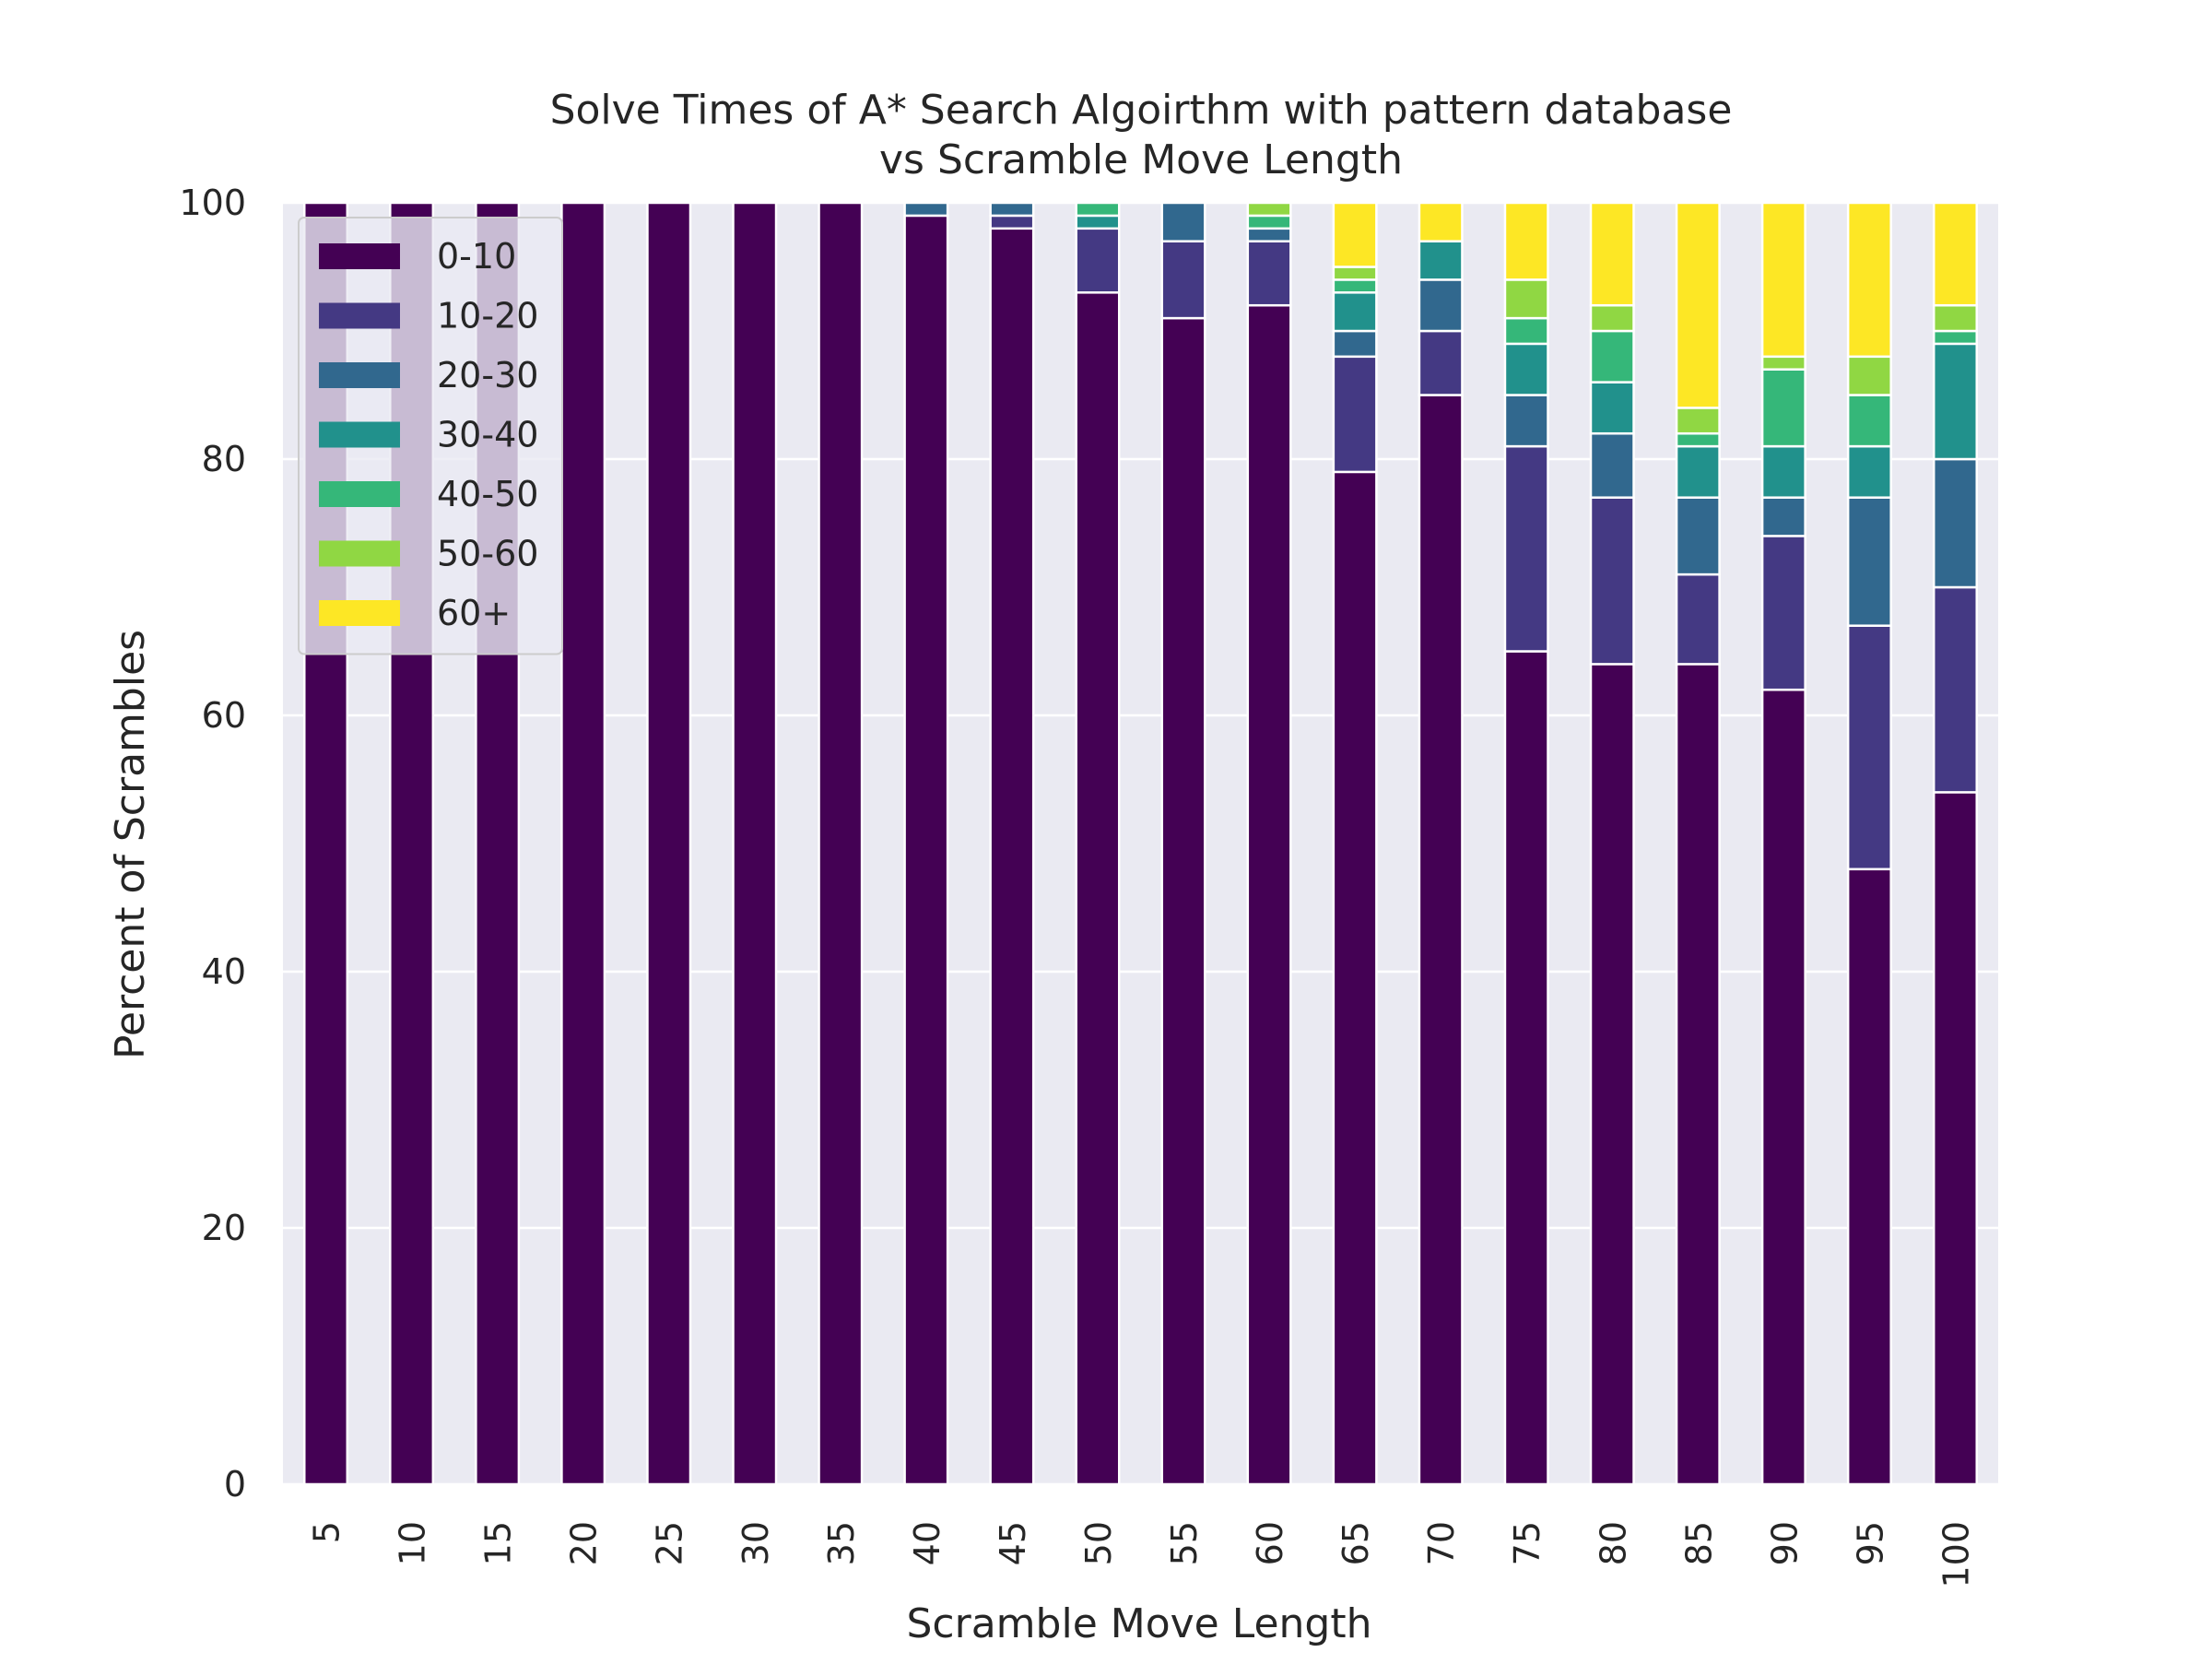  I want to click on x-tick-label: 25, so click(670, 1543).